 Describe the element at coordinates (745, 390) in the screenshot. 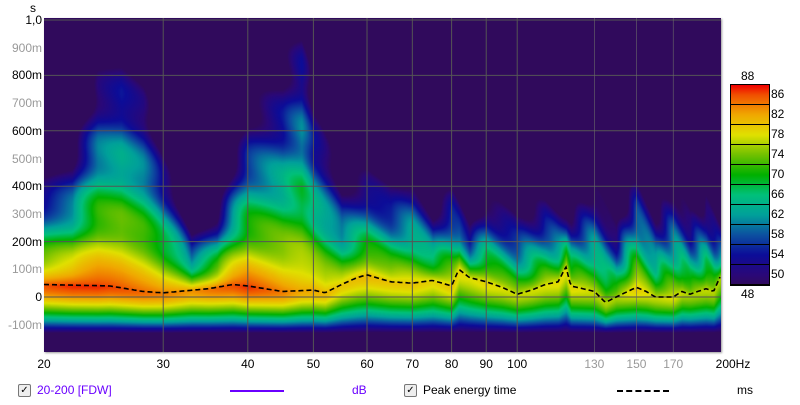

I see `legend-unit: ms` at that location.